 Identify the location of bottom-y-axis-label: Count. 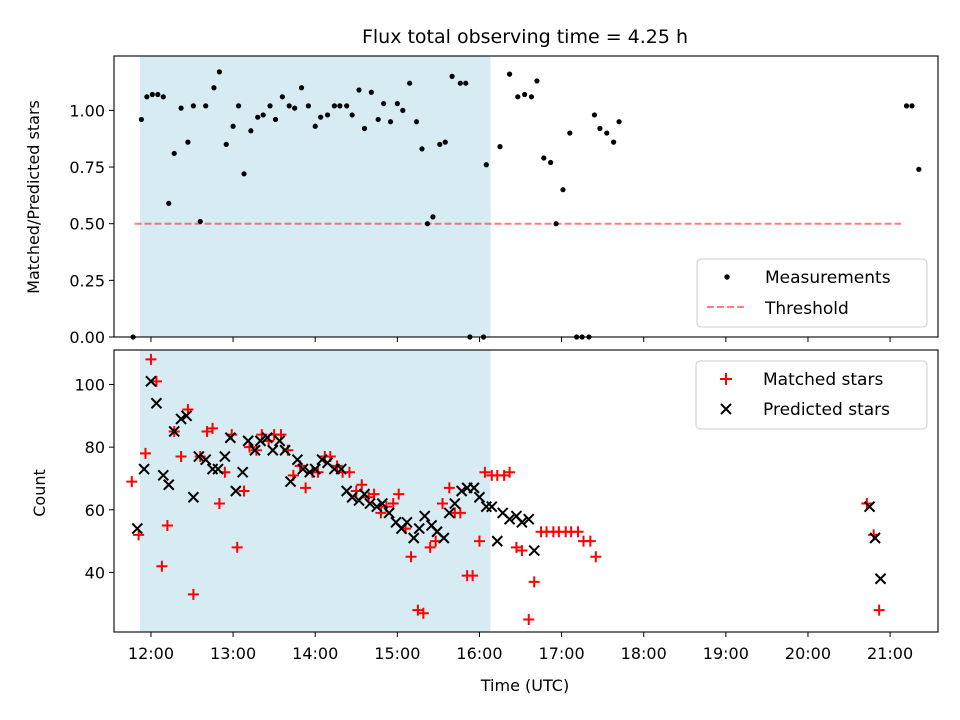
(39, 493).